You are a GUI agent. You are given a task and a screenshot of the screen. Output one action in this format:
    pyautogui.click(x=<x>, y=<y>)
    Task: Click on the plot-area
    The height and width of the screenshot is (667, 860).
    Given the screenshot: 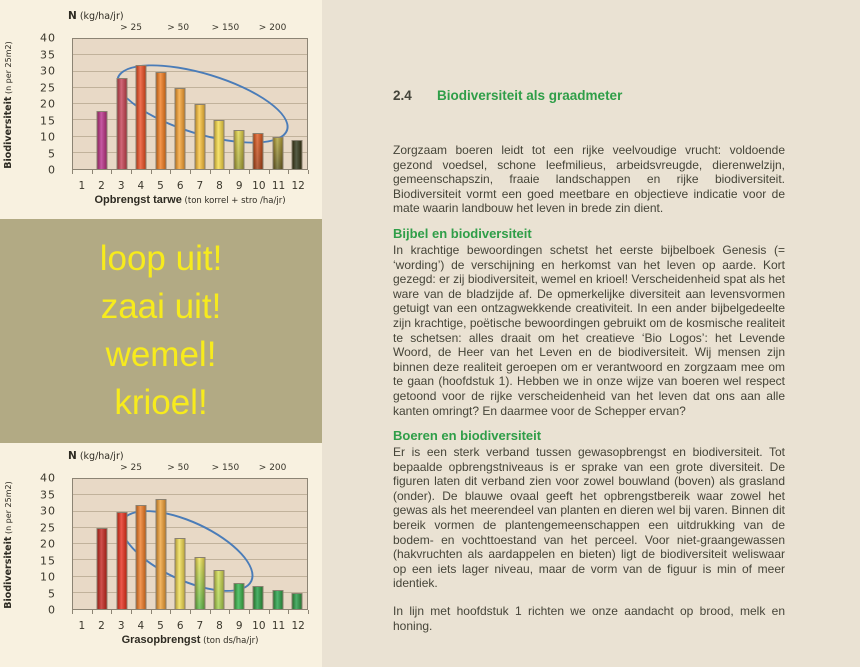 What is the action you would take?
    pyautogui.click(x=190, y=104)
    